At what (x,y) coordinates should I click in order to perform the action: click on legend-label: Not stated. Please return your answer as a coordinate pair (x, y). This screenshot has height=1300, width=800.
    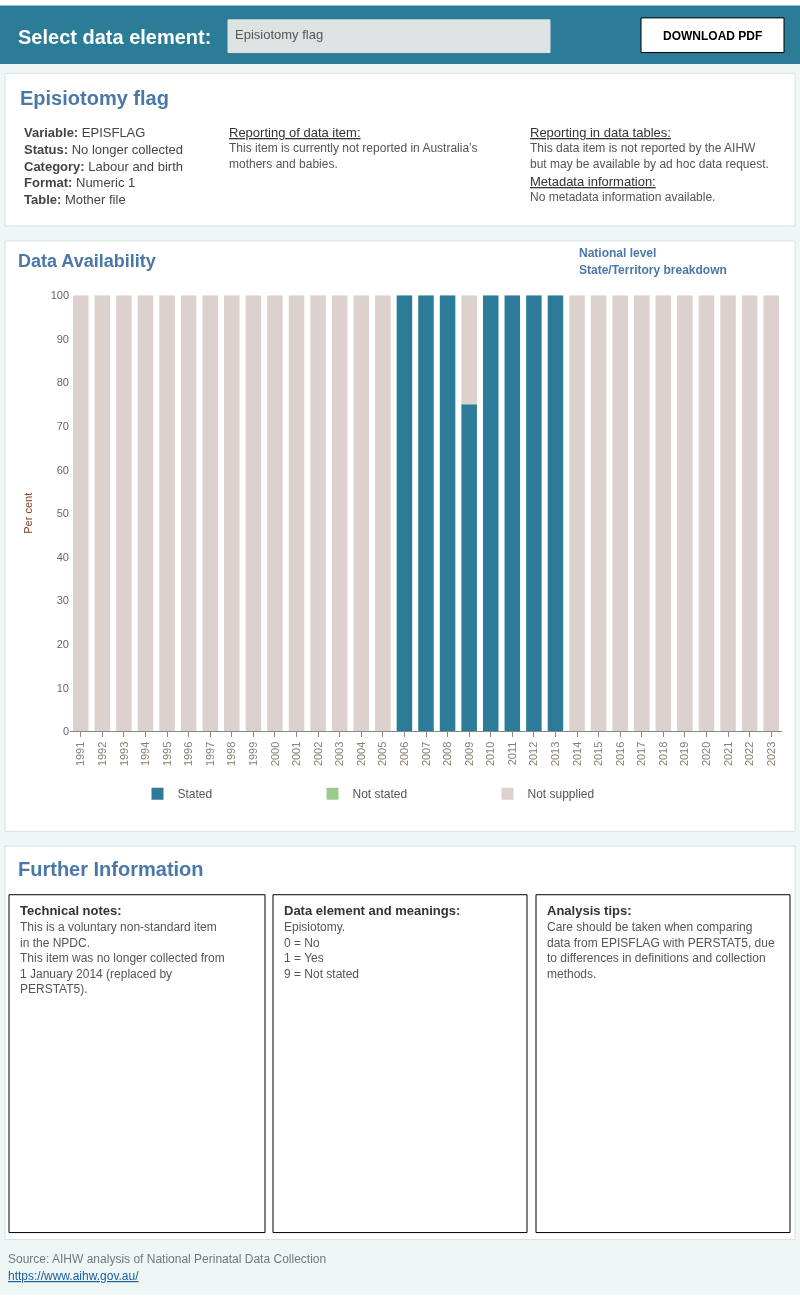
    Looking at the image, I should click on (380, 794).